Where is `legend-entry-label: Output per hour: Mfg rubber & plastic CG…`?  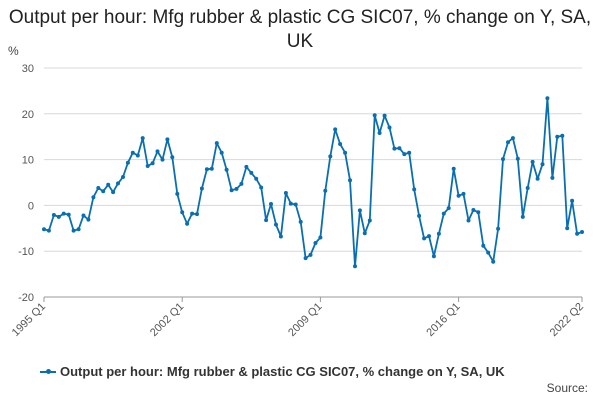 legend-entry-label: Output per hour: Mfg rubber & plastic CG… is located at coordinates (282, 371).